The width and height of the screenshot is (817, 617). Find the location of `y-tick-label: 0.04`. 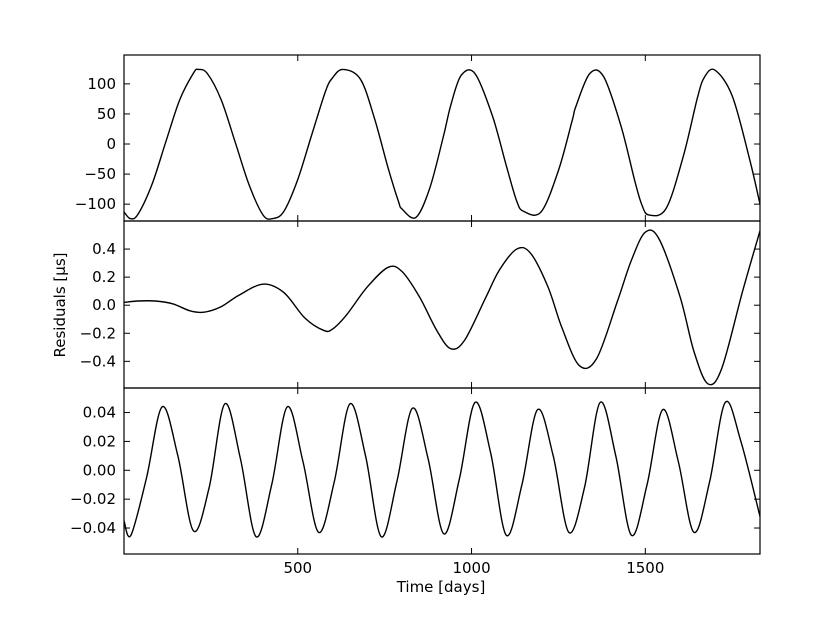

y-tick-label: 0.04 is located at coordinates (99, 413).